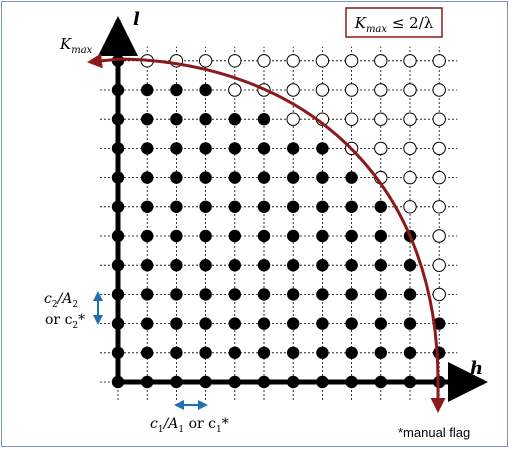 The width and height of the screenshot is (512, 450). I want to click on kmax-label: Kmax, so click(76, 45).